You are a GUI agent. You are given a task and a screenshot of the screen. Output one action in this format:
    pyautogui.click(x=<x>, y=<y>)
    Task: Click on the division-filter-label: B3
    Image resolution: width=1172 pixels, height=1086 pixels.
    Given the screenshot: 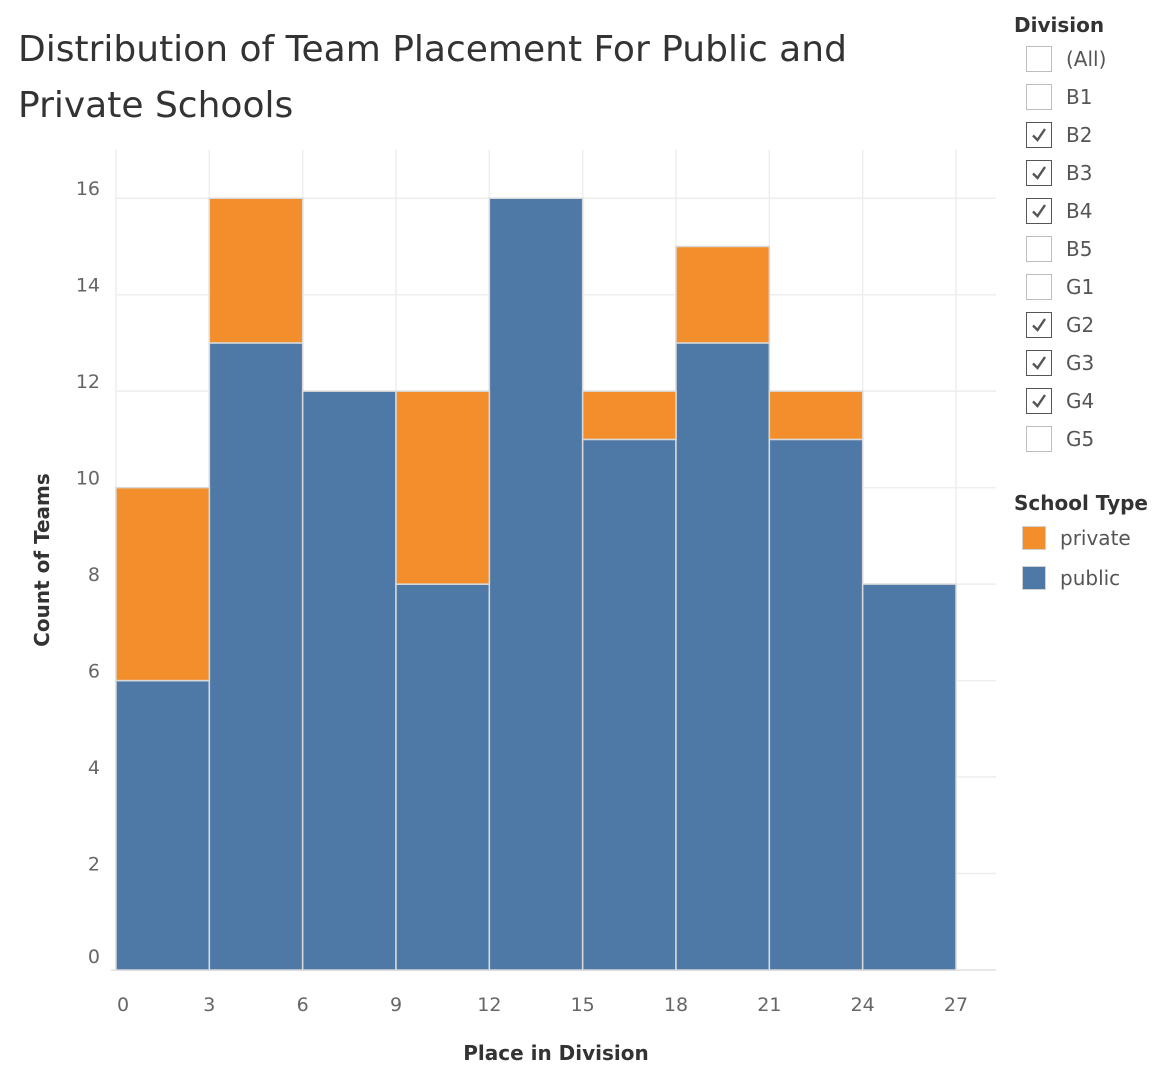 What is the action you would take?
    pyautogui.click(x=1079, y=173)
    